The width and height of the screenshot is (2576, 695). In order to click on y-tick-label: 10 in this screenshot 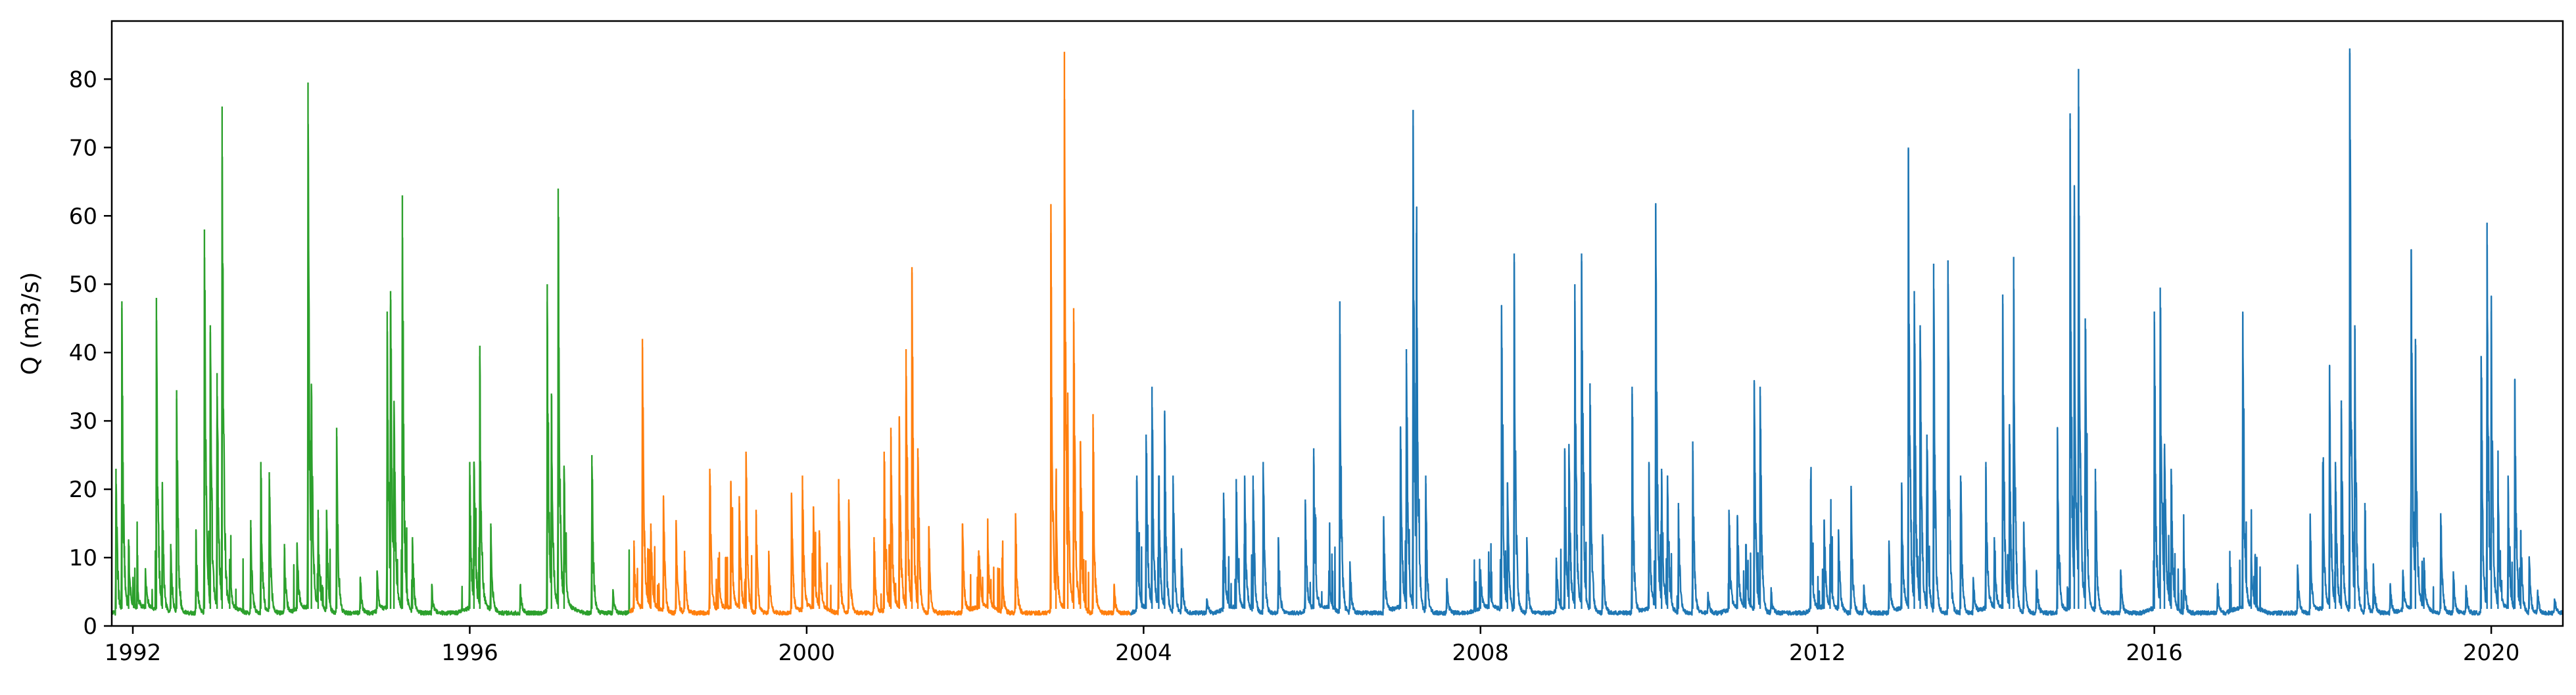, I will do `click(83, 558)`.